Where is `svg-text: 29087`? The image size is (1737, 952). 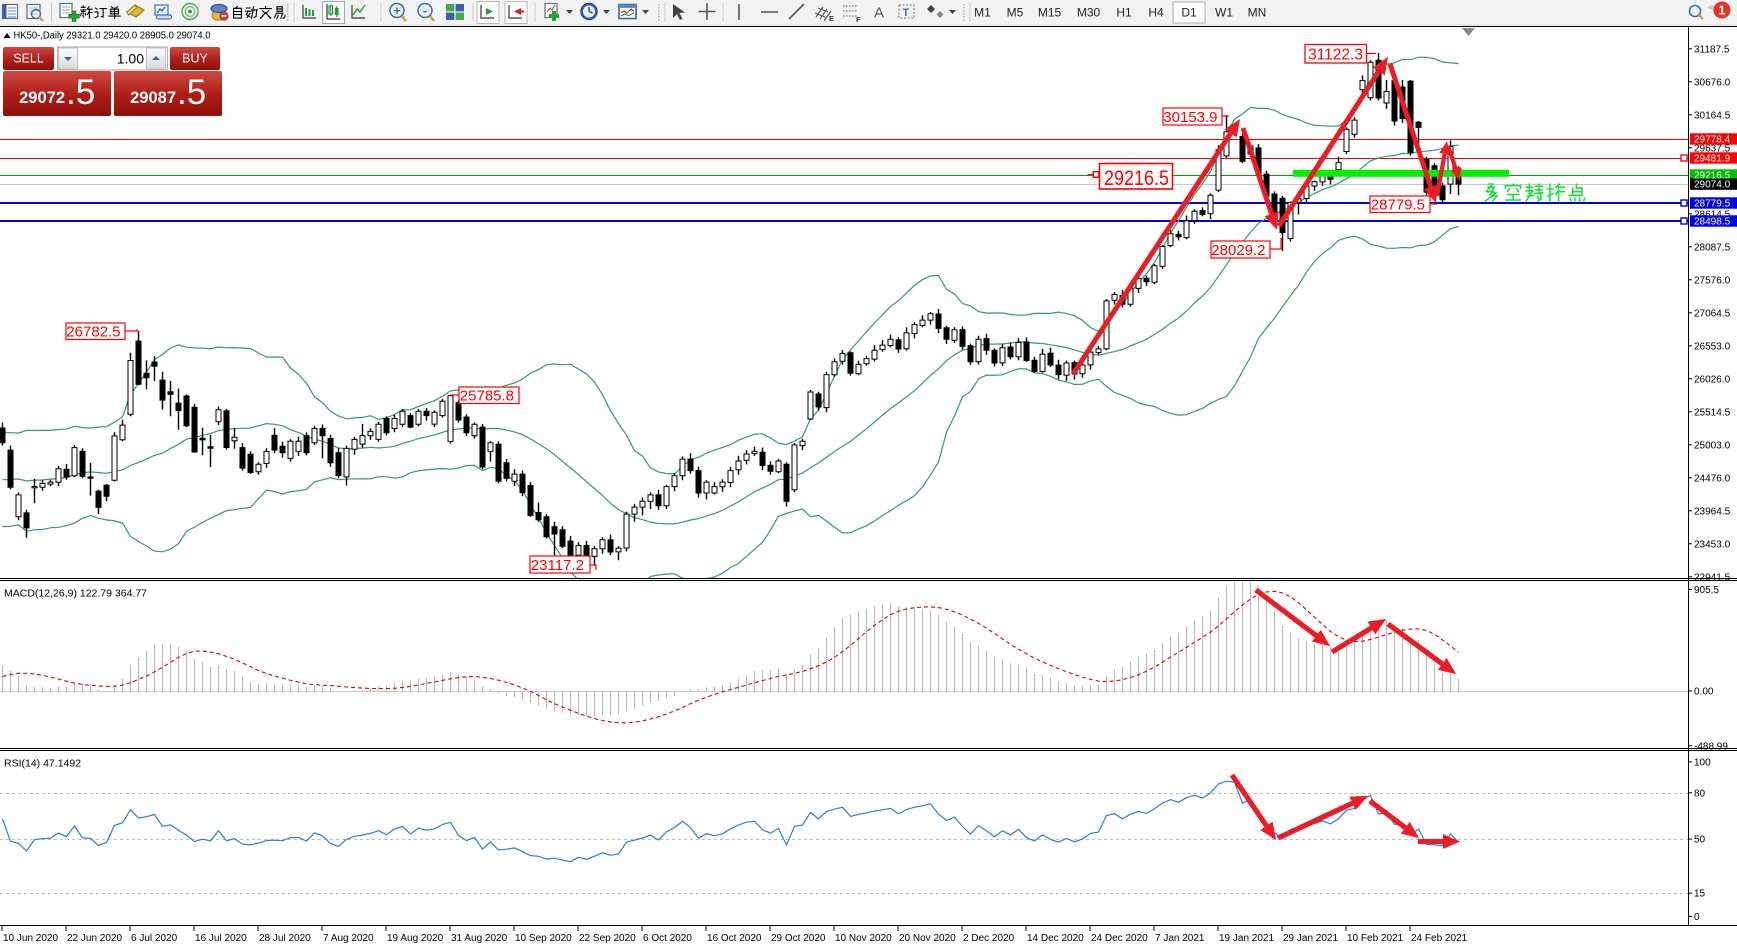
svg-text: 29087 is located at coordinates (153, 98).